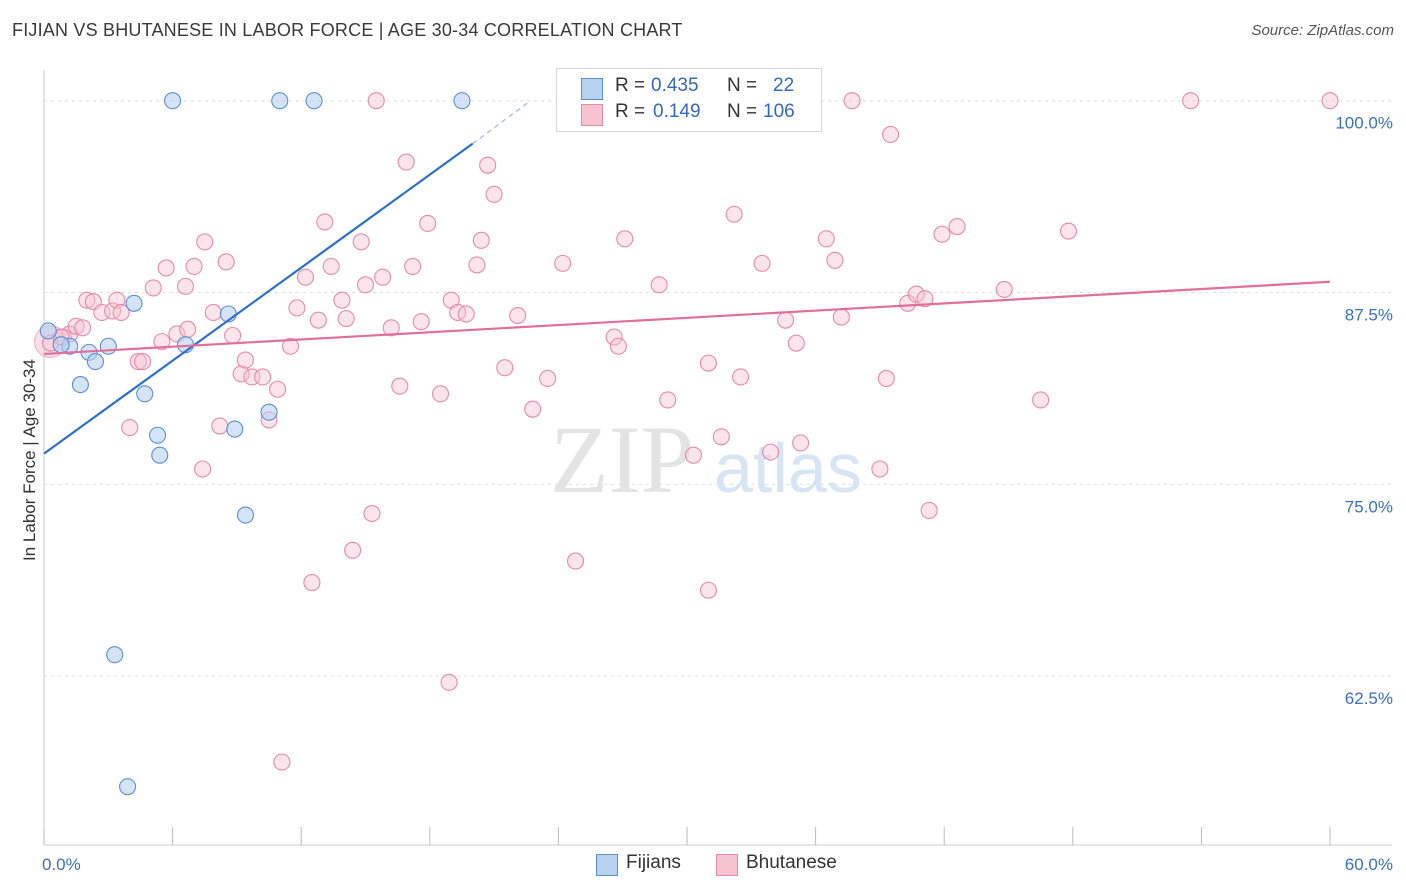 This screenshot has height=892, width=1406. Describe the element at coordinates (687, 318) in the screenshot. I see `bhutanese-trend-line` at that location.